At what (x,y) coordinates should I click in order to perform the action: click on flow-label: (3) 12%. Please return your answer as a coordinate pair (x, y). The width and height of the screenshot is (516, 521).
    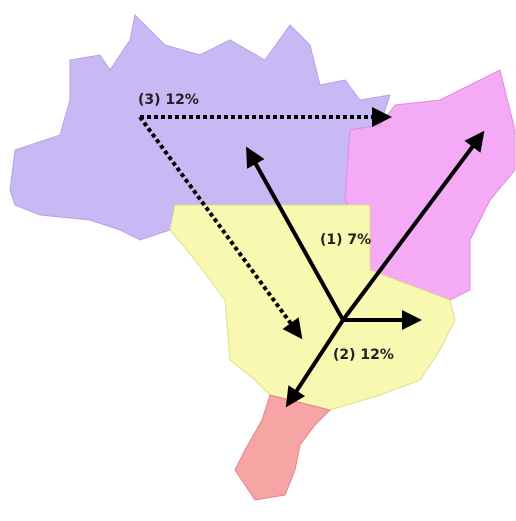
    Looking at the image, I should click on (168, 100).